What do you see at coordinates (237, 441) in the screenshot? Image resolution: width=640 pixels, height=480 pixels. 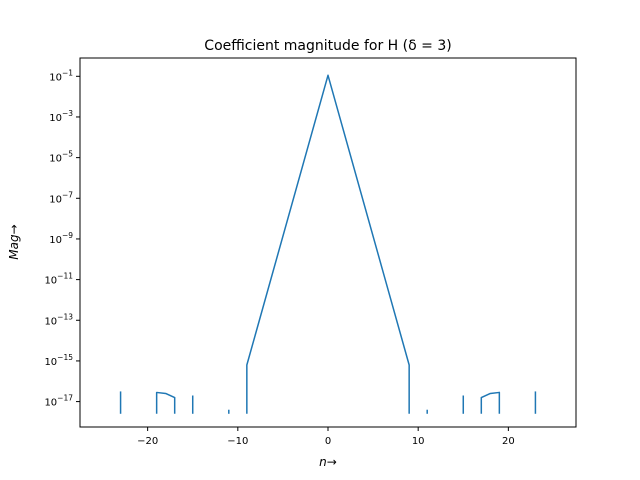 I see `x-tick-label: −10` at bounding box center [237, 441].